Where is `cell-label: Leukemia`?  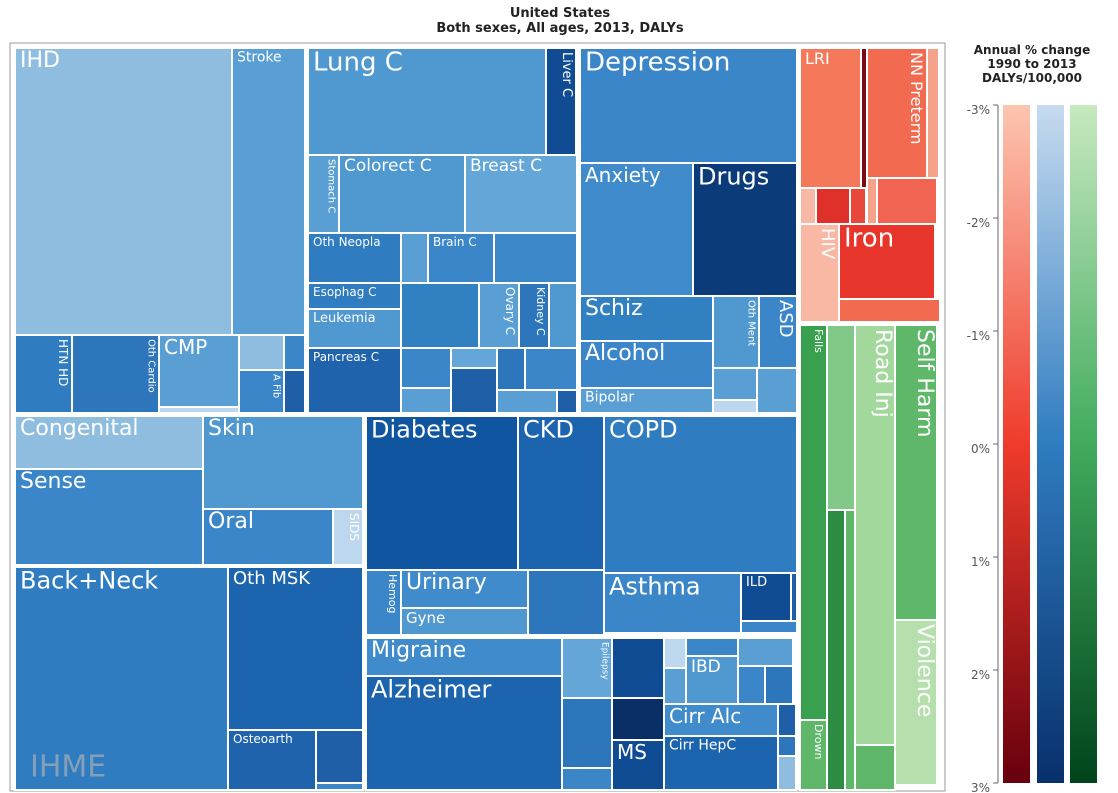 cell-label: Leukemia is located at coordinates (344, 318).